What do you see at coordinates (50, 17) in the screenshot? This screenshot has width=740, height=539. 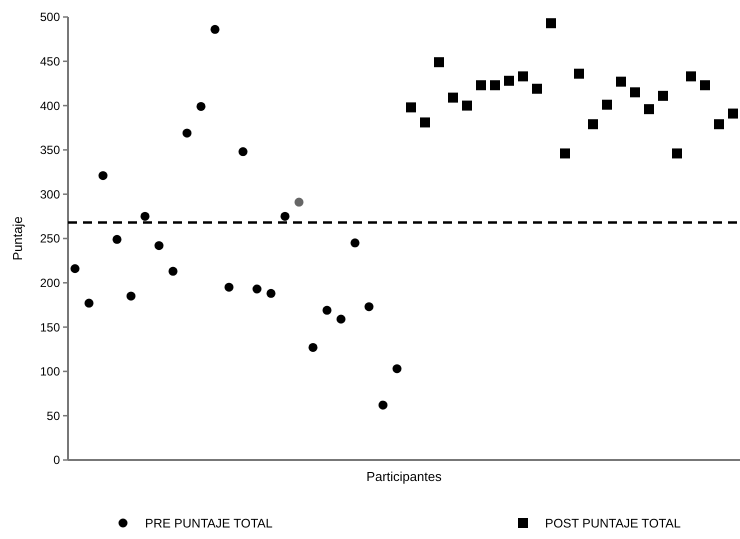 I see `y-tick-label: 500` at bounding box center [50, 17].